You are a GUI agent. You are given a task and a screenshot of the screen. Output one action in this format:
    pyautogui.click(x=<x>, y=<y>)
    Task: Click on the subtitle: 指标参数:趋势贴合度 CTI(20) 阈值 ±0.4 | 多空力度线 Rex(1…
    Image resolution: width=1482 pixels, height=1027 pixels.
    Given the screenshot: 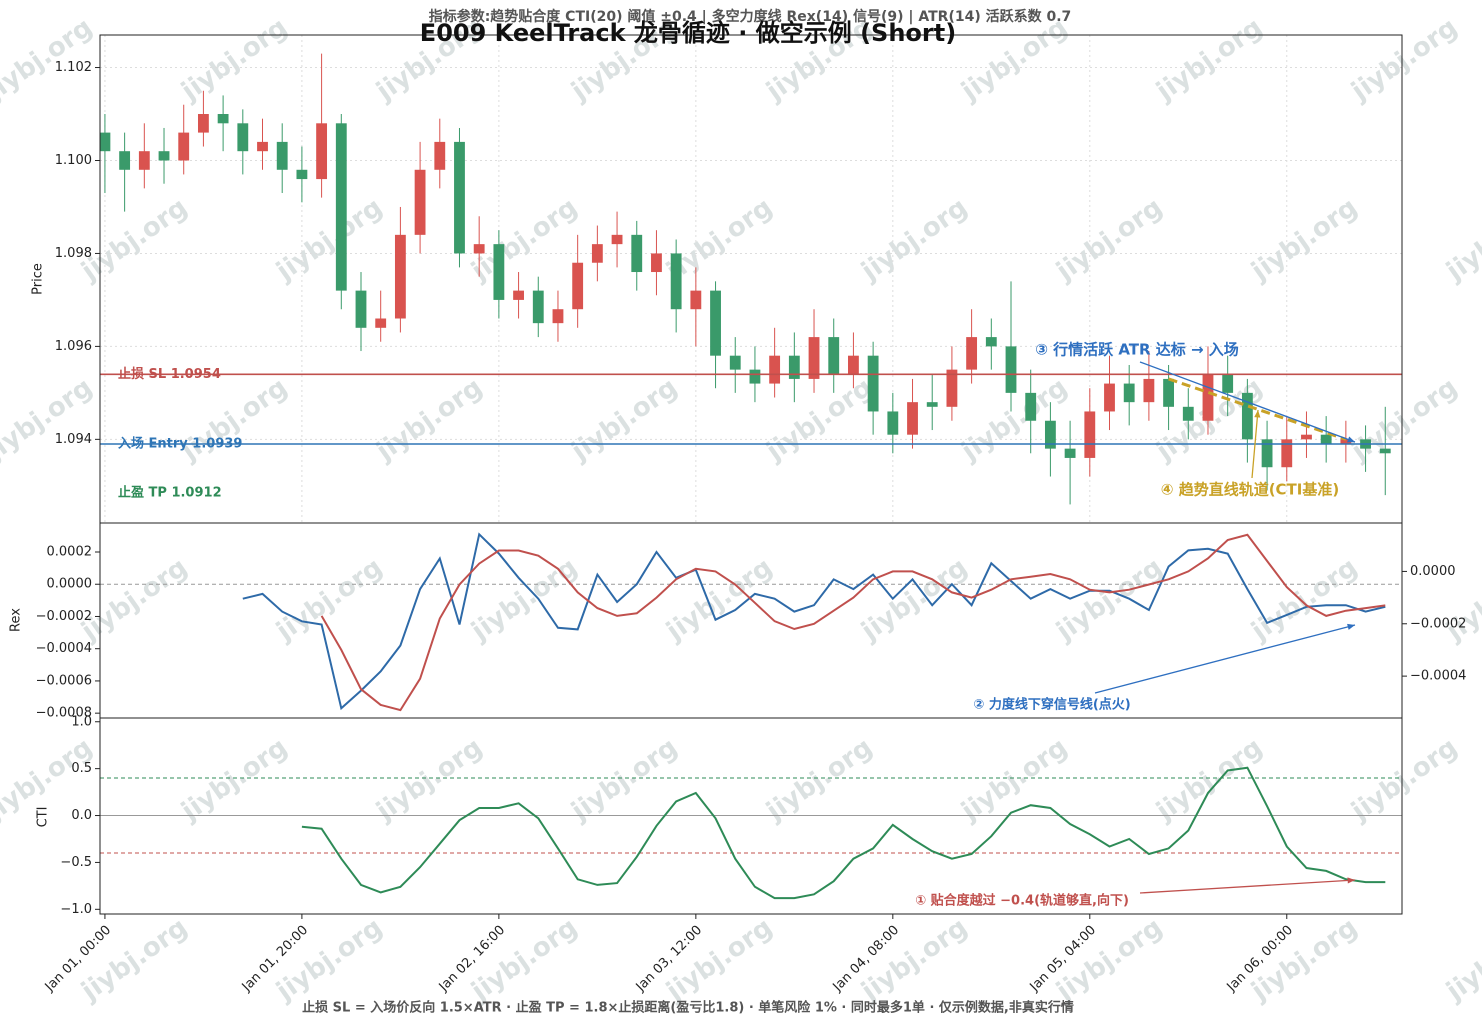 What is the action you would take?
    pyautogui.click(x=750, y=16)
    